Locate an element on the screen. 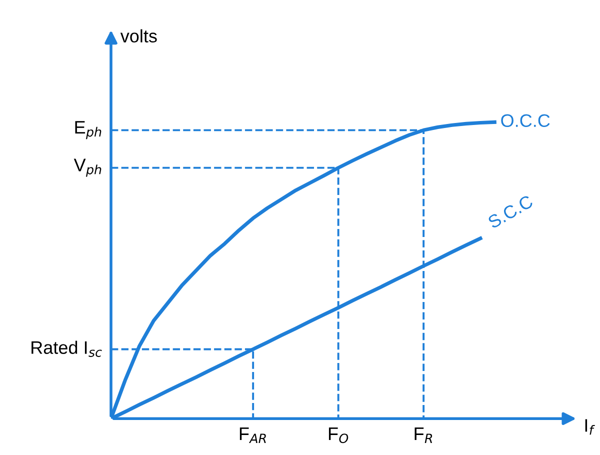 The height and width of the screenshot is (455, 600). text: V$_{ph}$ is located at coordinates (88, 167).